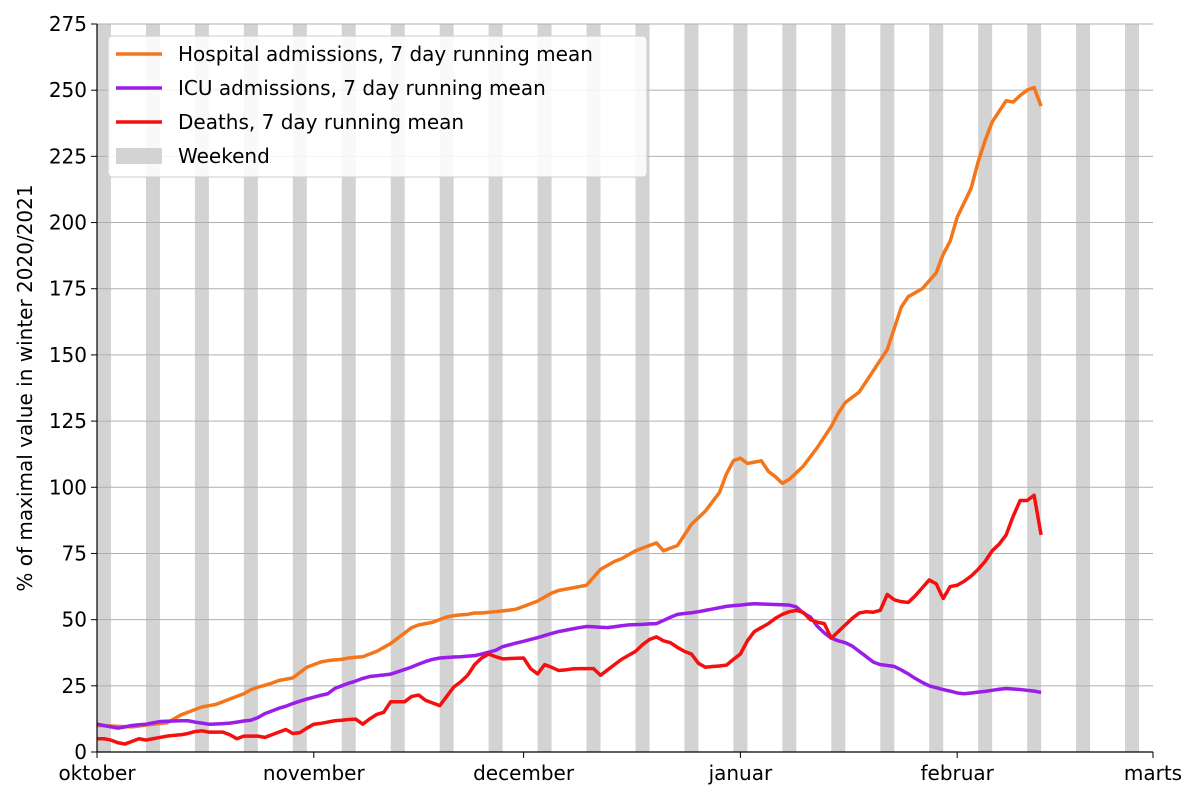 Image resolution: width=1200 pixels, height=804 pixels. Describe the element at coordinates (80, 752) in the screenshot. I see `y-tick-label: 0` at that location.